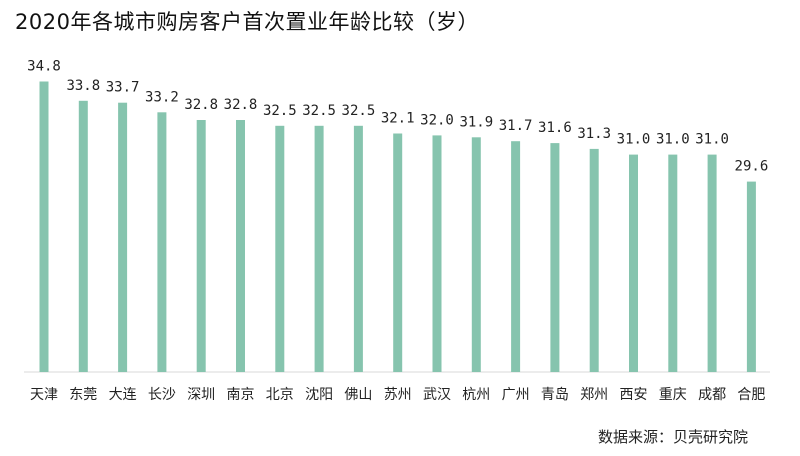 This screenshot has height=456, width=800. Describe the element at coordinates (319, 248) in the screenshot. I see `bar-沈阳` at that location.